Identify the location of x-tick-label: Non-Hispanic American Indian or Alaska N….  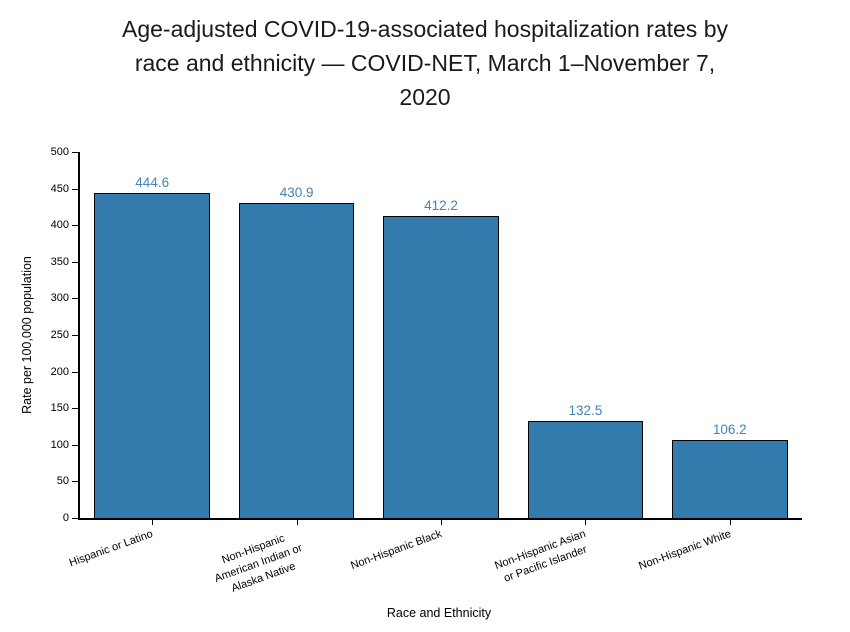
(259, 563).